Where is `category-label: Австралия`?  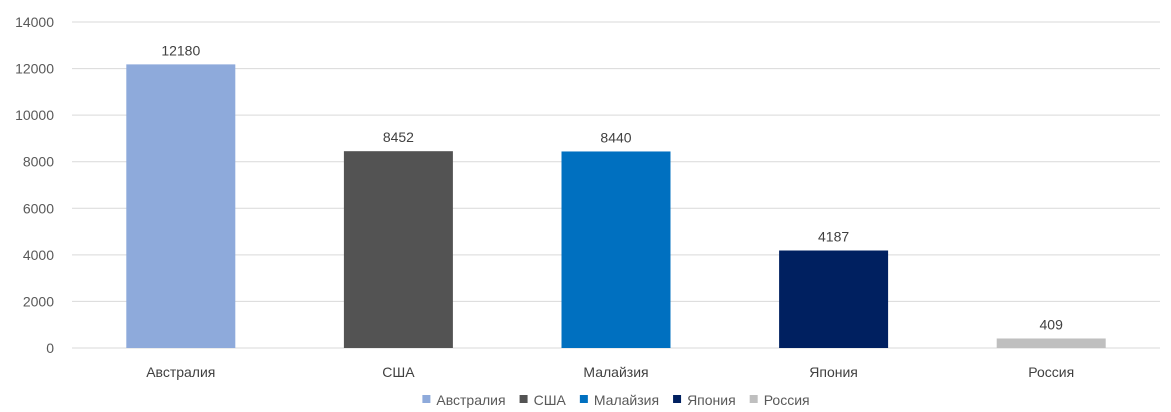 category-label: Австралия is located at coordinates (180, 372).